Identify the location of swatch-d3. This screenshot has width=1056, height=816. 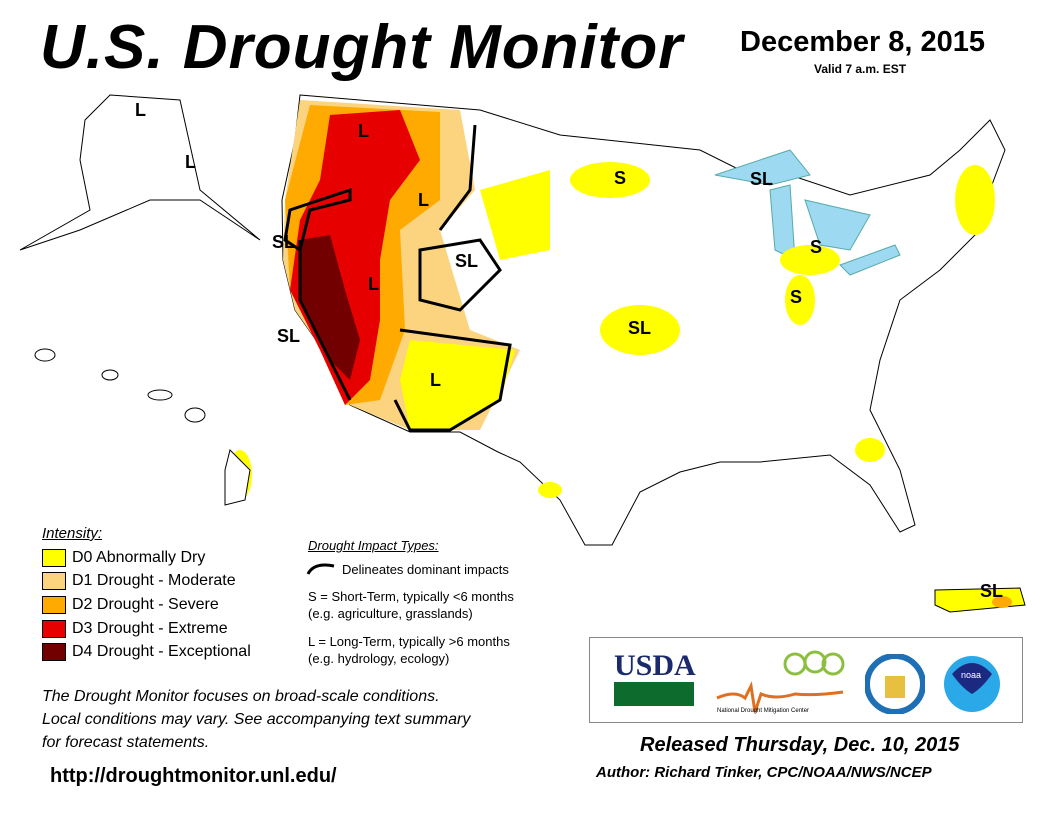
(54, 629).